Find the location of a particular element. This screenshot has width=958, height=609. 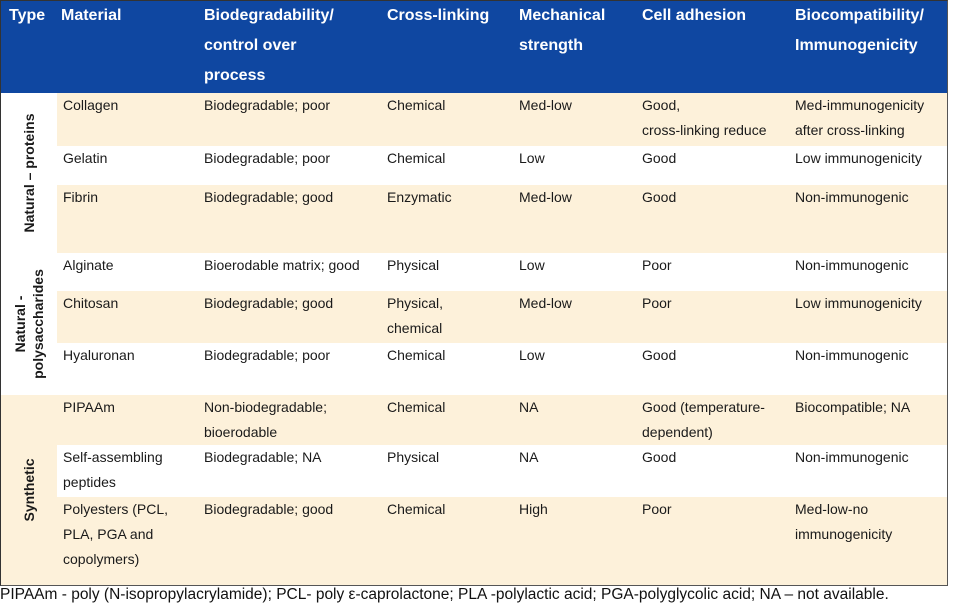

cell-line: Biodegradable; good is located at coordinates (269, 197).